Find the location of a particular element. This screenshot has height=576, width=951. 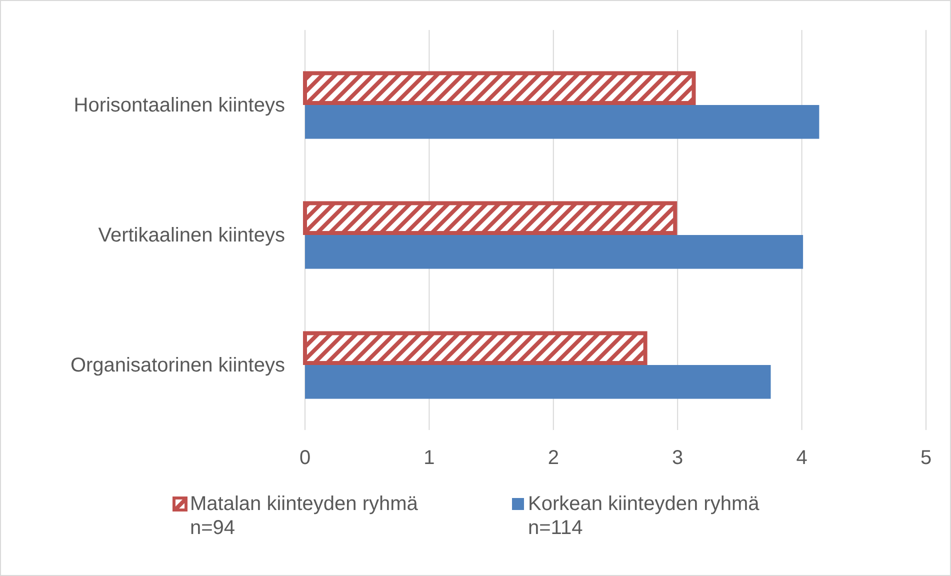

x-tick-label: 3 is located at coordinates (678, 458).